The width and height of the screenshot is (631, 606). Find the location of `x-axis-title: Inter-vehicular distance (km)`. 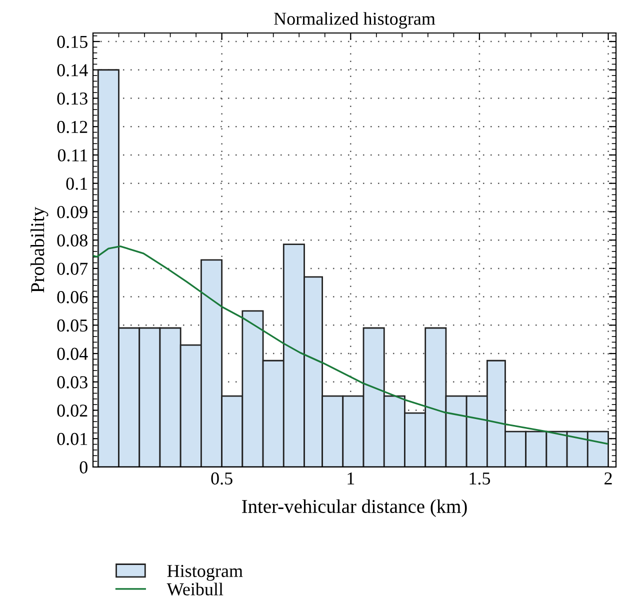

x-axis-title: Inter-vehicular distance (km) is located at coordinates (354, 508).